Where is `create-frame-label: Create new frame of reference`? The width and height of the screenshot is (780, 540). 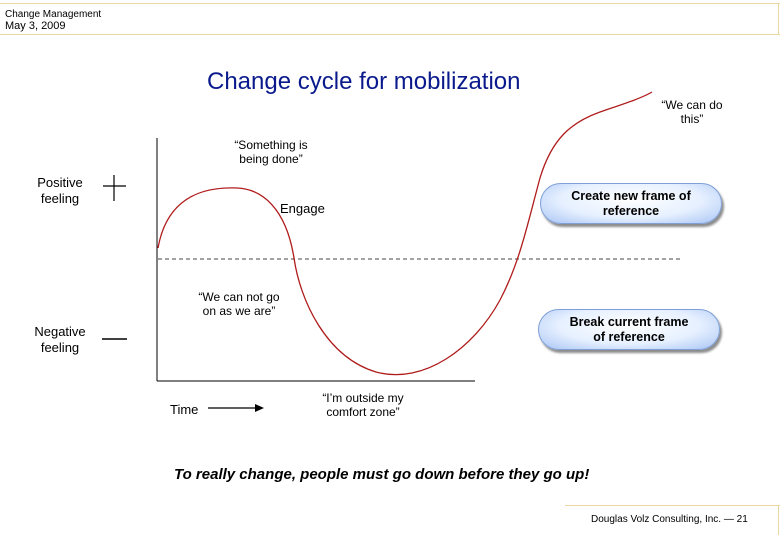 create-frame-label: Create new frame of reference is located at coordinates (631, 203).